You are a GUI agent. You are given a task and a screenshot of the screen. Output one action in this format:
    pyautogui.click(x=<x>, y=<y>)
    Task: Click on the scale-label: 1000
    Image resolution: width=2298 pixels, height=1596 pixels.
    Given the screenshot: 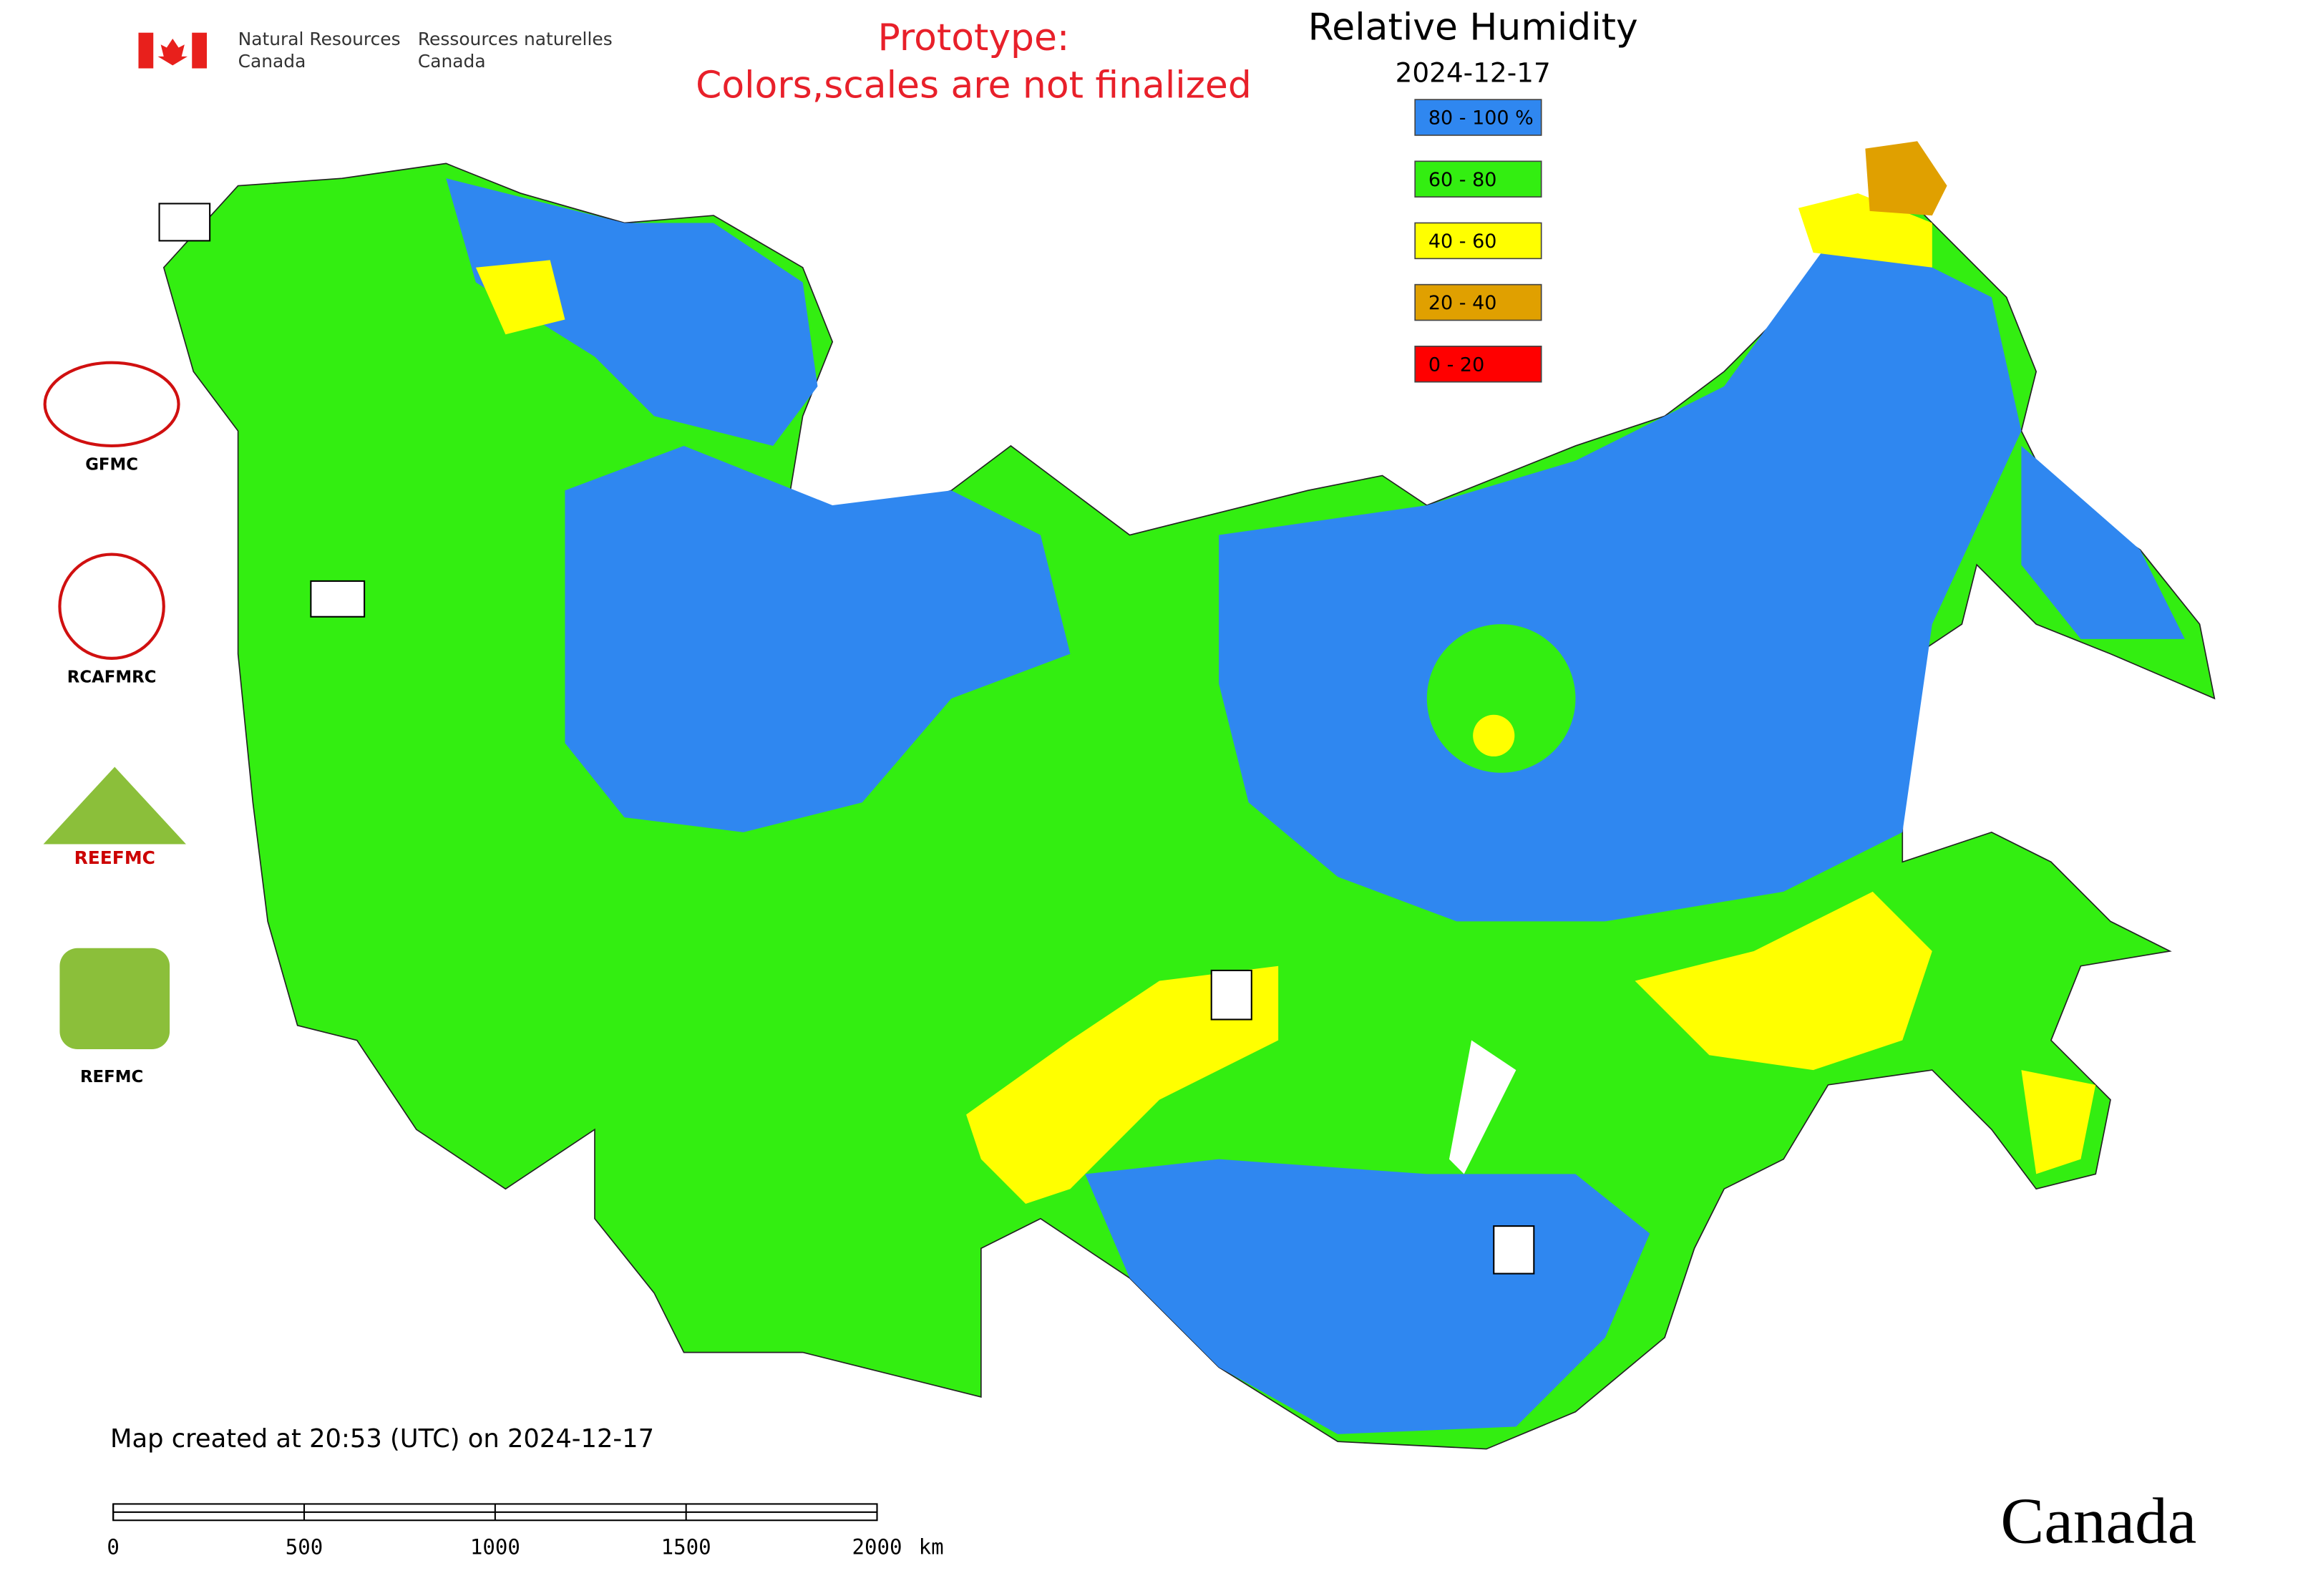 What is the action you would take?
    pyautogui.click(x=495, y=1547)
    